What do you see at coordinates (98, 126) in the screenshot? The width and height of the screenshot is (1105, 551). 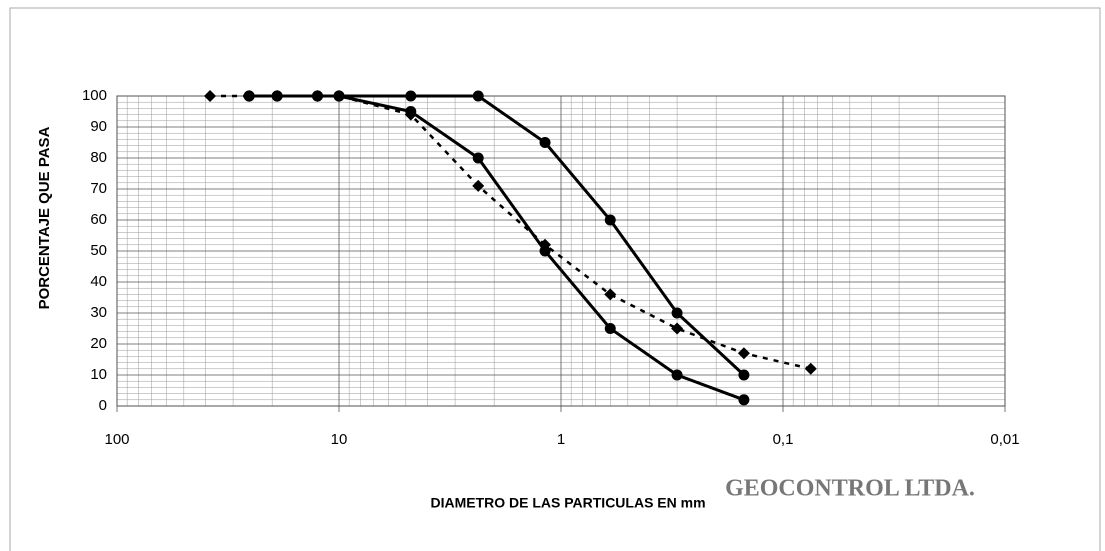 I see `y-tick-label: 90` at bounding box center [98, 126].